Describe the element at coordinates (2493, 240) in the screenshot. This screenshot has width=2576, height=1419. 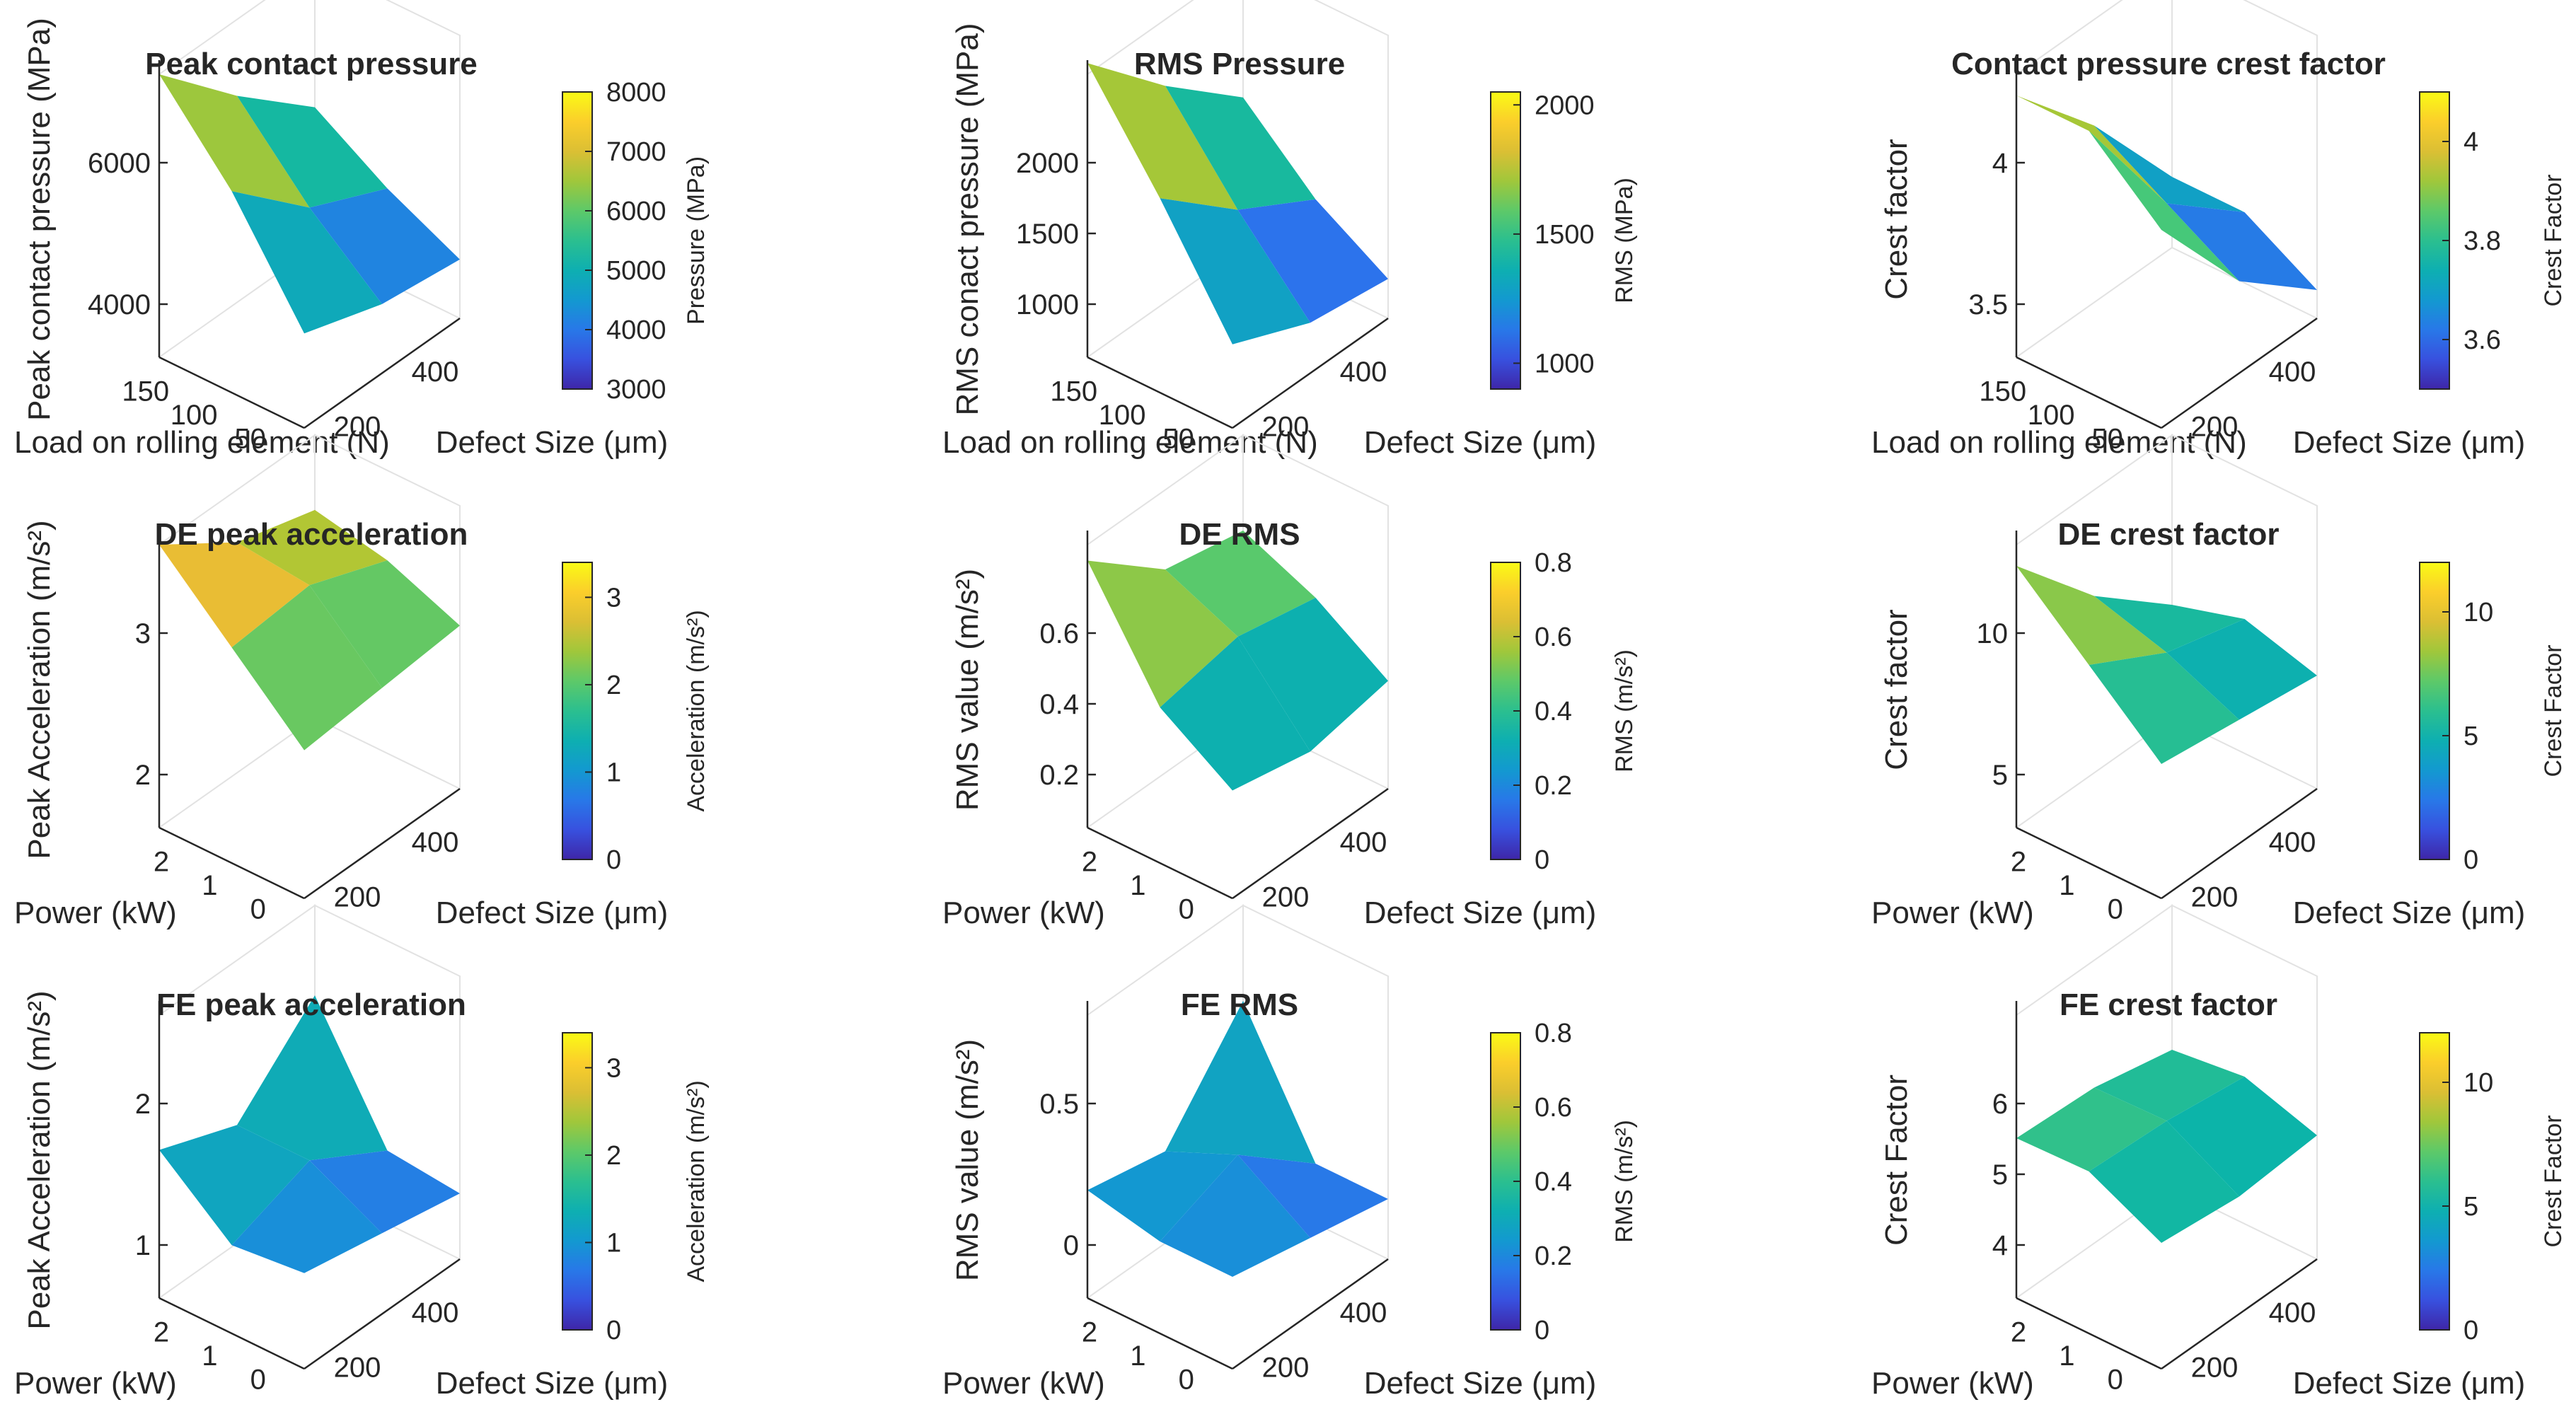
I see `colorbar: 4 3.8 3.6 Crest Factor` at that location.